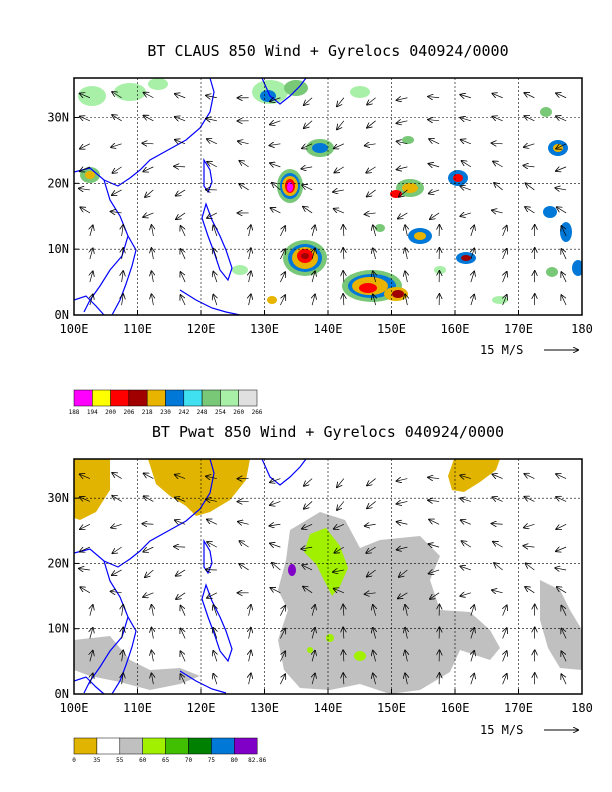  I want to click on y-tick-label: 30N, so click(58, 118).